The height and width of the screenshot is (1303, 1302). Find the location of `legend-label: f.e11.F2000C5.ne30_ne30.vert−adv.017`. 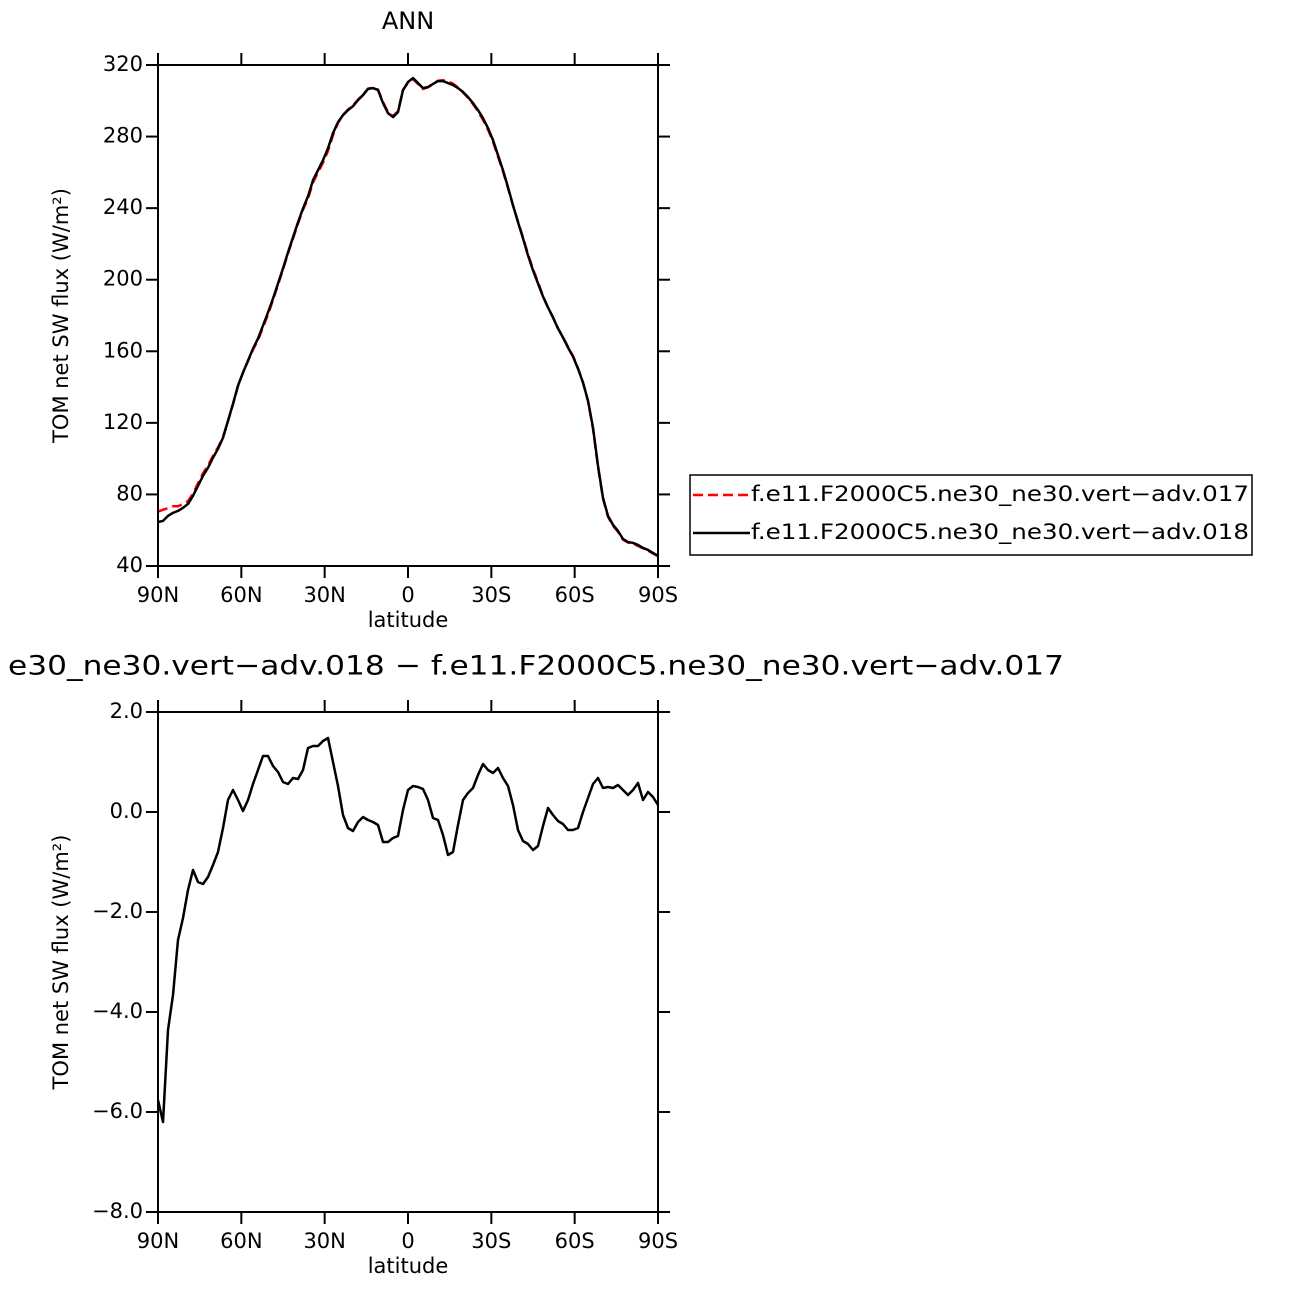

legend-label: f.e11.F2000C5.ne30_ne30.vert−adv.017 is located at coordinates (1000, 494).